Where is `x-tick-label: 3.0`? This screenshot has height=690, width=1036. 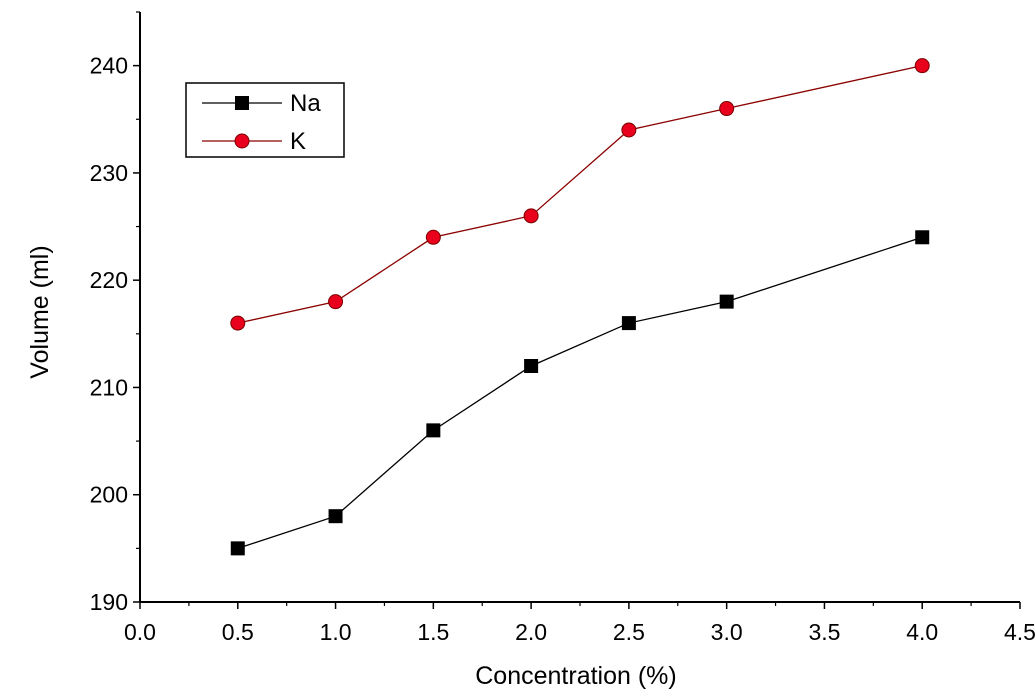 x-tick-label: 3.0 is located at coordinates (727, 632).